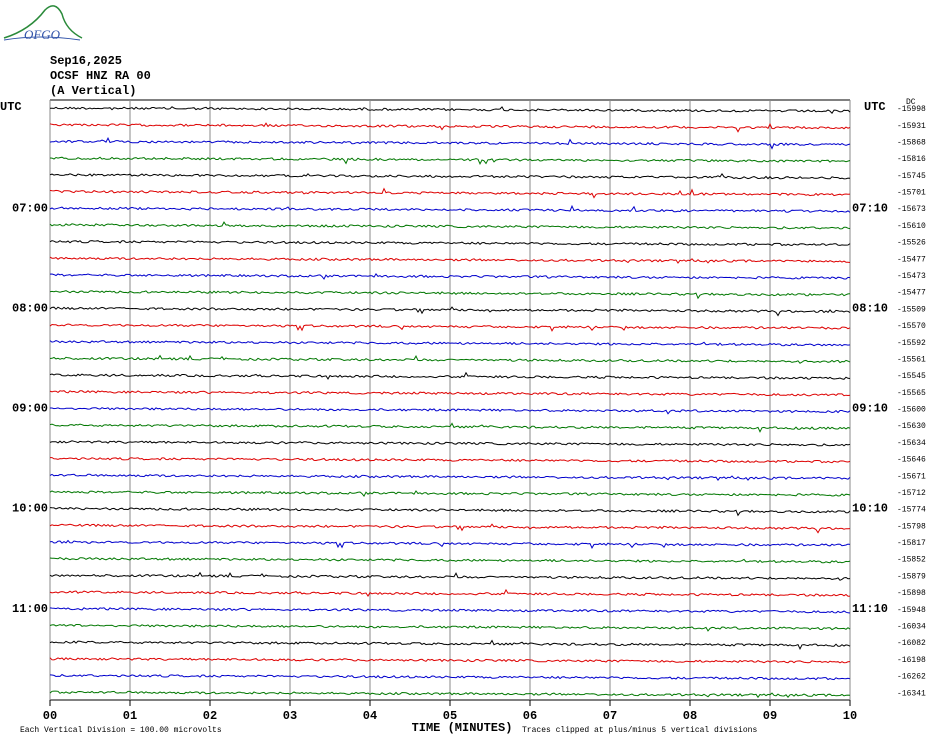 The image size is (930, 744). Describe the element at coordinates (911, 476) in the screenshot. I see `dc-offset: -15671` at that location.